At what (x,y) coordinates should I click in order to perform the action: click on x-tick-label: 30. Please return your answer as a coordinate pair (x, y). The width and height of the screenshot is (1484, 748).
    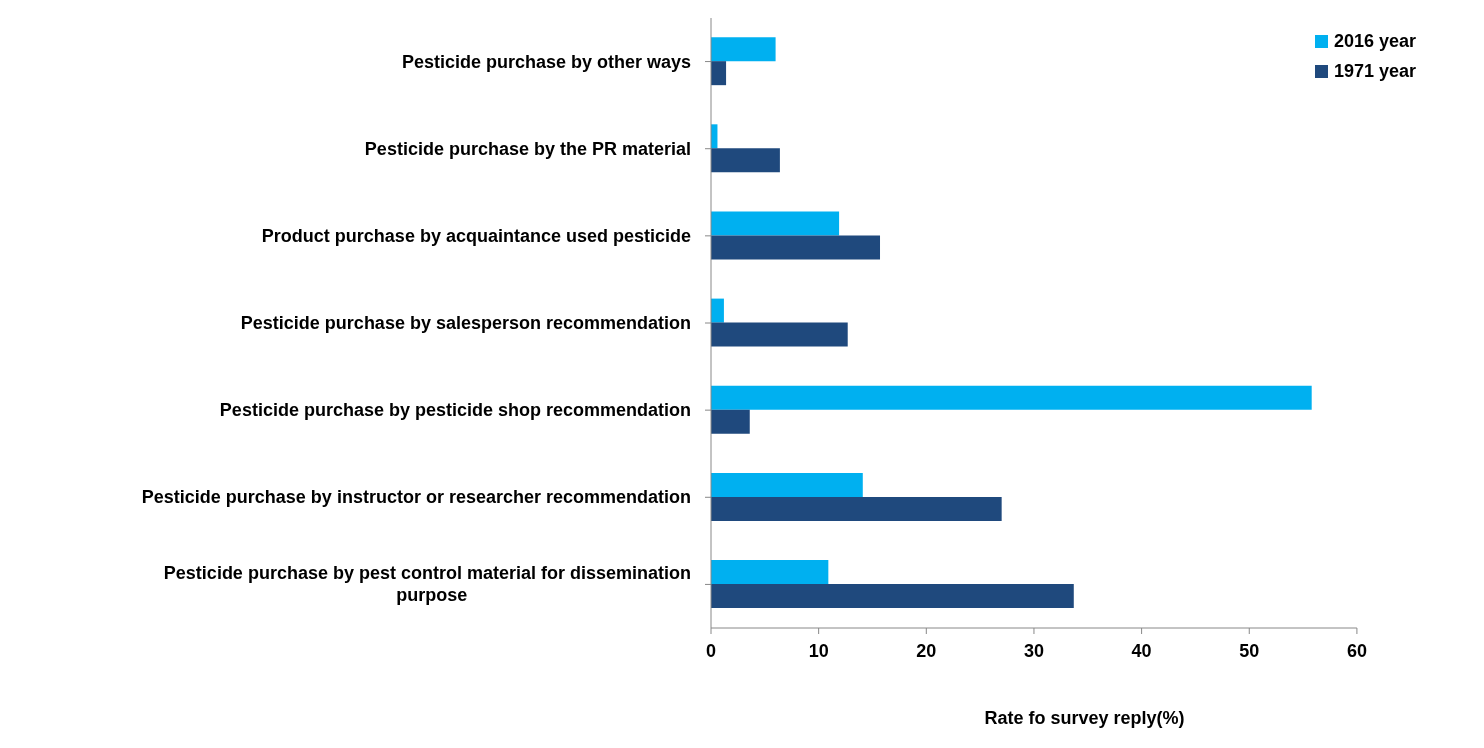
    Looking at the image, I should click on (1033, 650).